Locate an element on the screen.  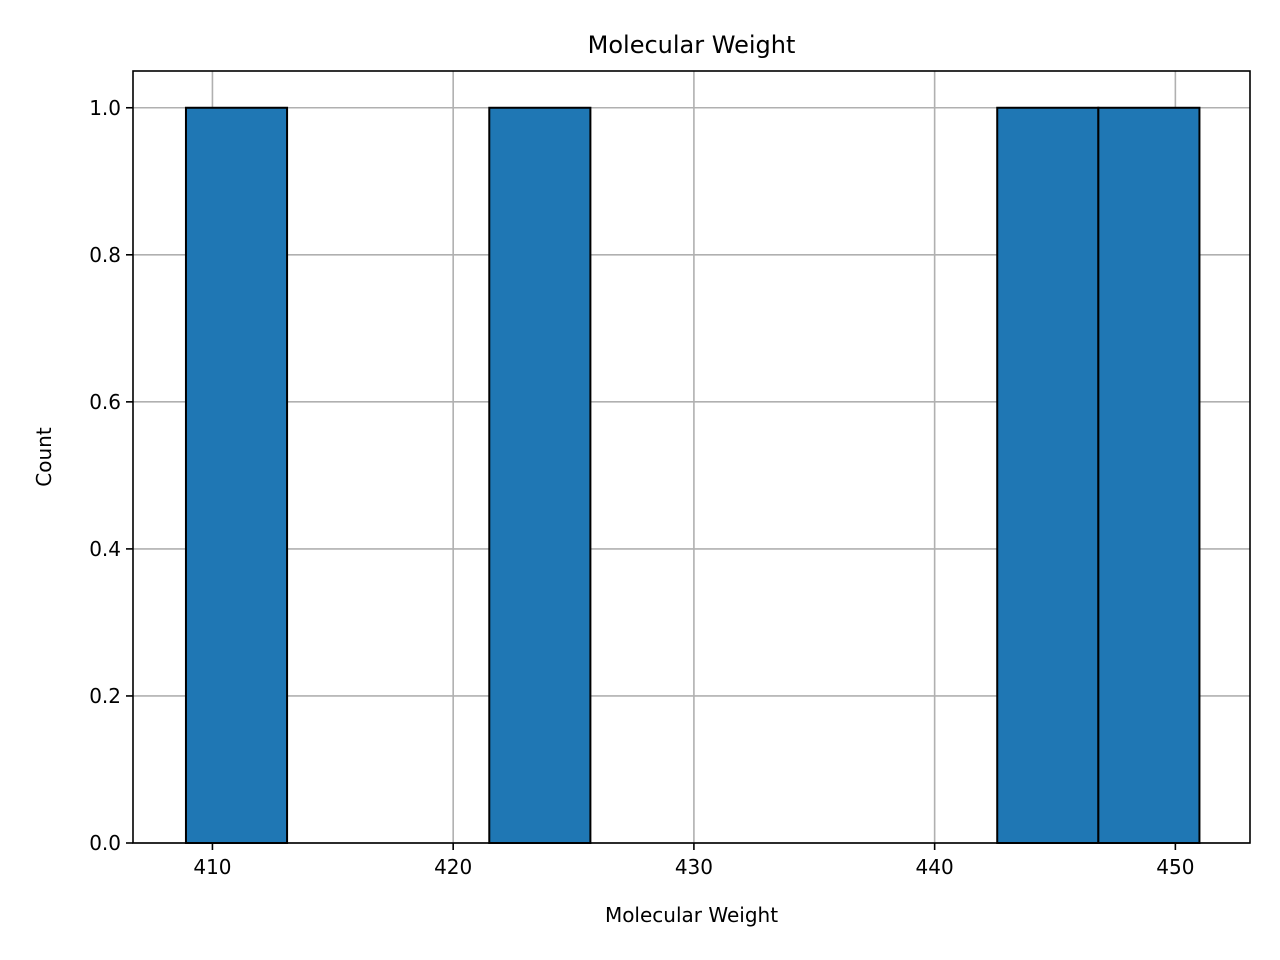
x-tick-label: 430 is located at coordinates (694, 867).